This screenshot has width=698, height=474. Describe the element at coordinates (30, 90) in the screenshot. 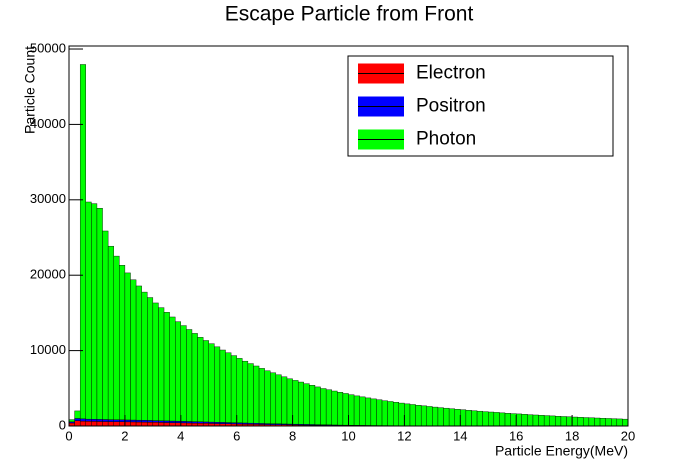

I see `y-axis-title: Particle Count` at that location.